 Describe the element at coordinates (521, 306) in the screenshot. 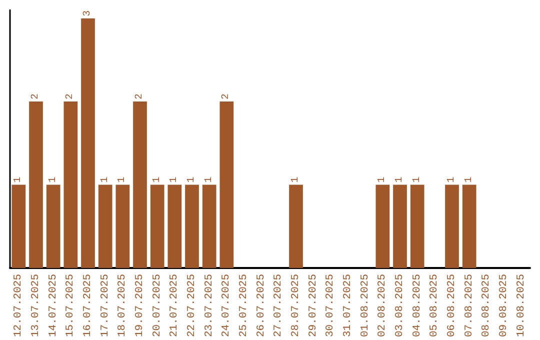

I see `x-tick-label: 10.08.2025` at that location.